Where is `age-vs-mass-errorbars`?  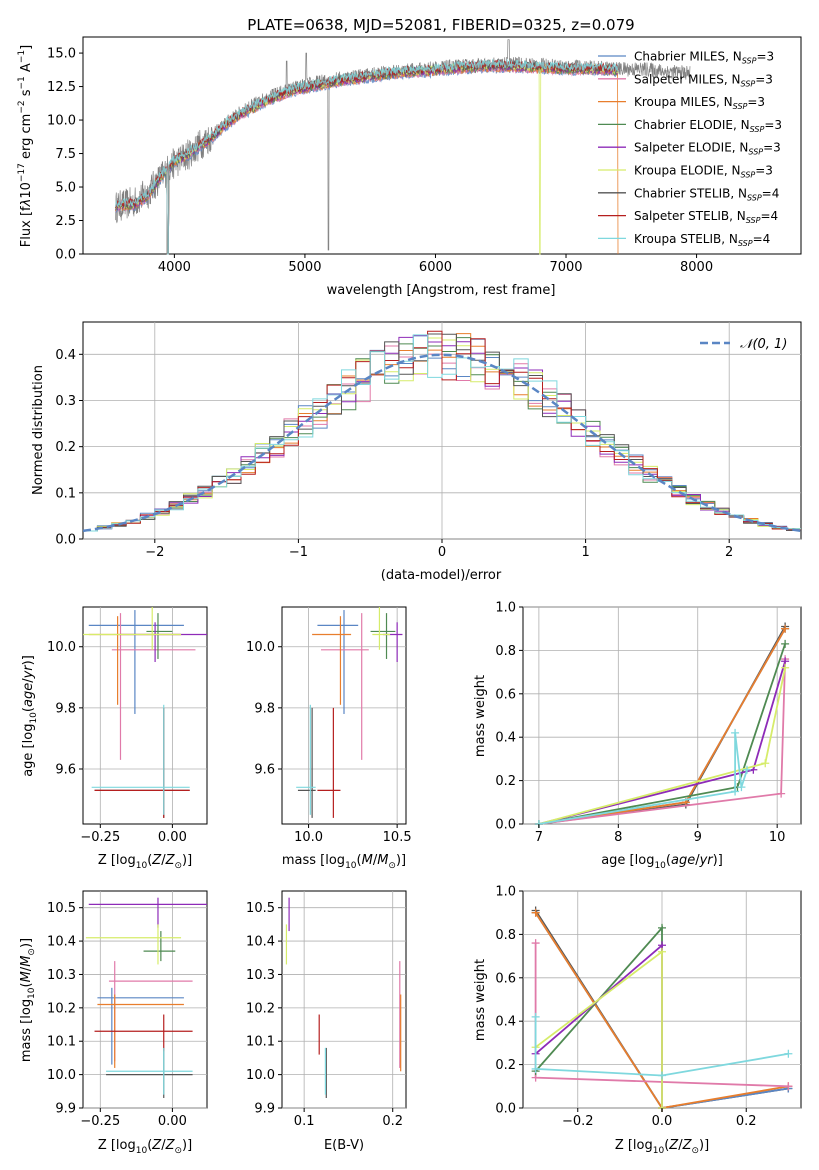
age-vs-mass-errorbars is located at coordinates (349, 712).